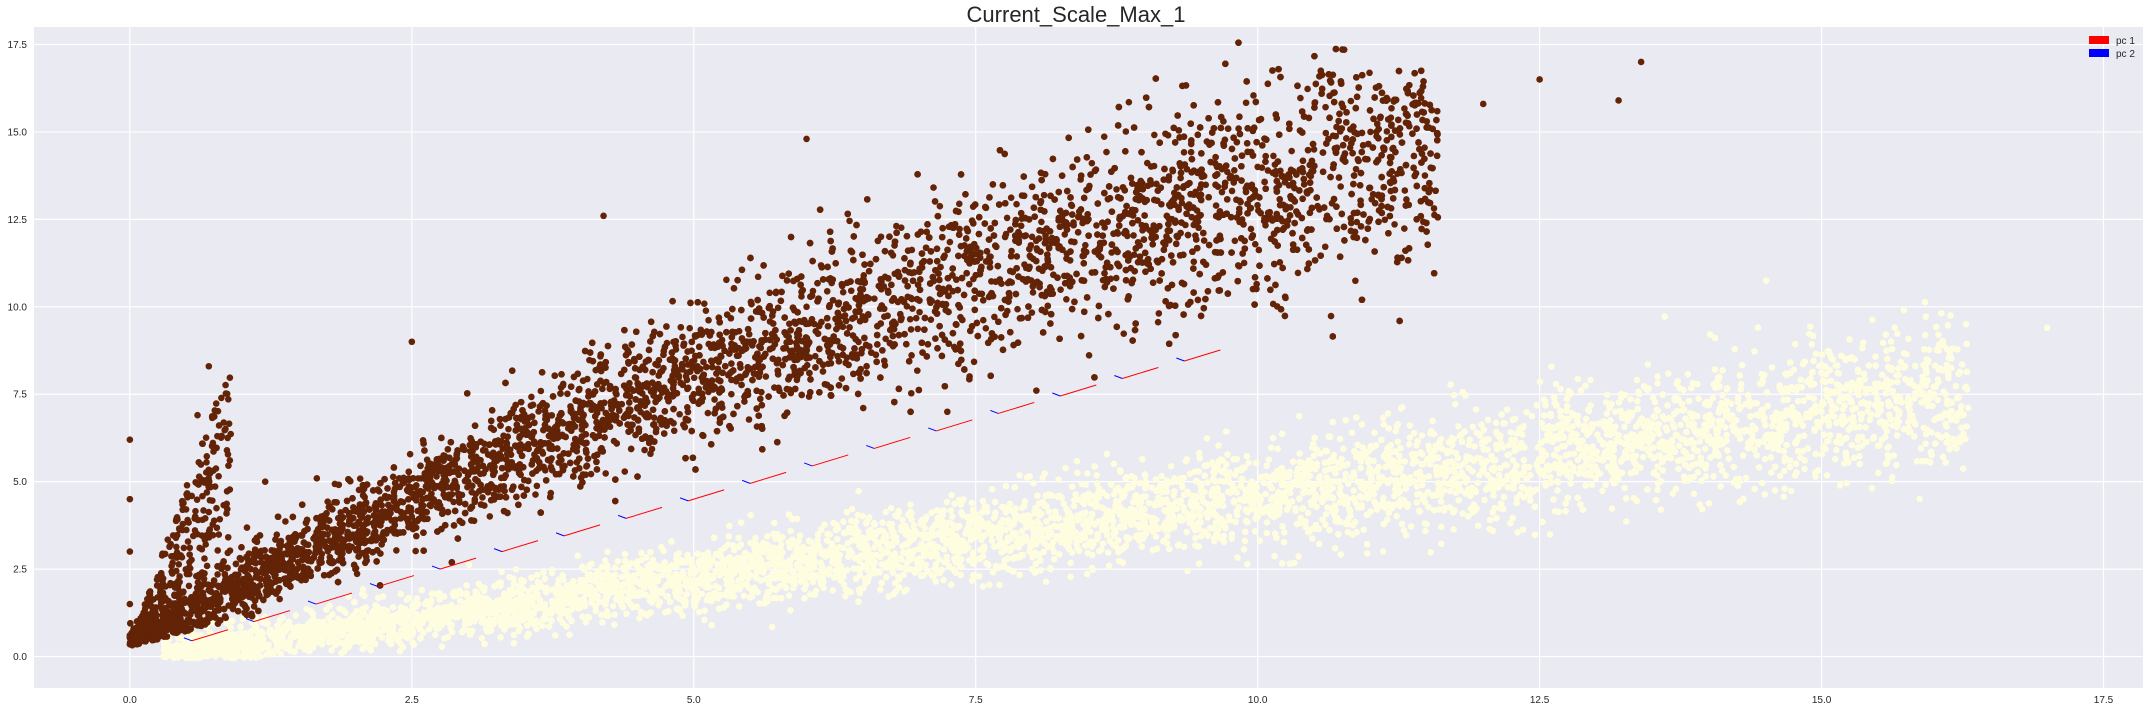  What do you see at coordinates (412, 700) in the screenshot?
I see `x-tick-label: 2.5` at bounding box center [412, 700].